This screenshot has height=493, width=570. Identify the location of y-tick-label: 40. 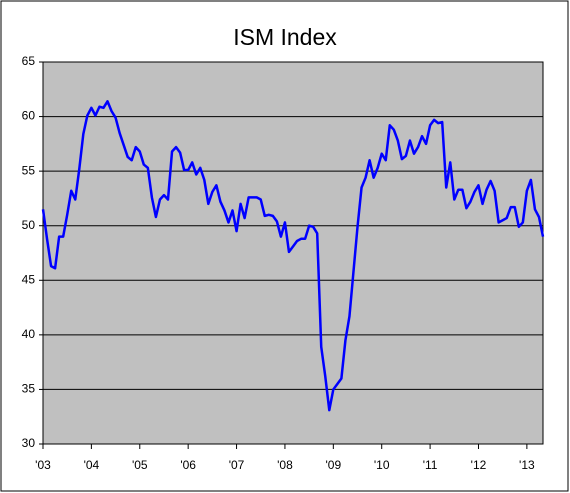
(29, 334).